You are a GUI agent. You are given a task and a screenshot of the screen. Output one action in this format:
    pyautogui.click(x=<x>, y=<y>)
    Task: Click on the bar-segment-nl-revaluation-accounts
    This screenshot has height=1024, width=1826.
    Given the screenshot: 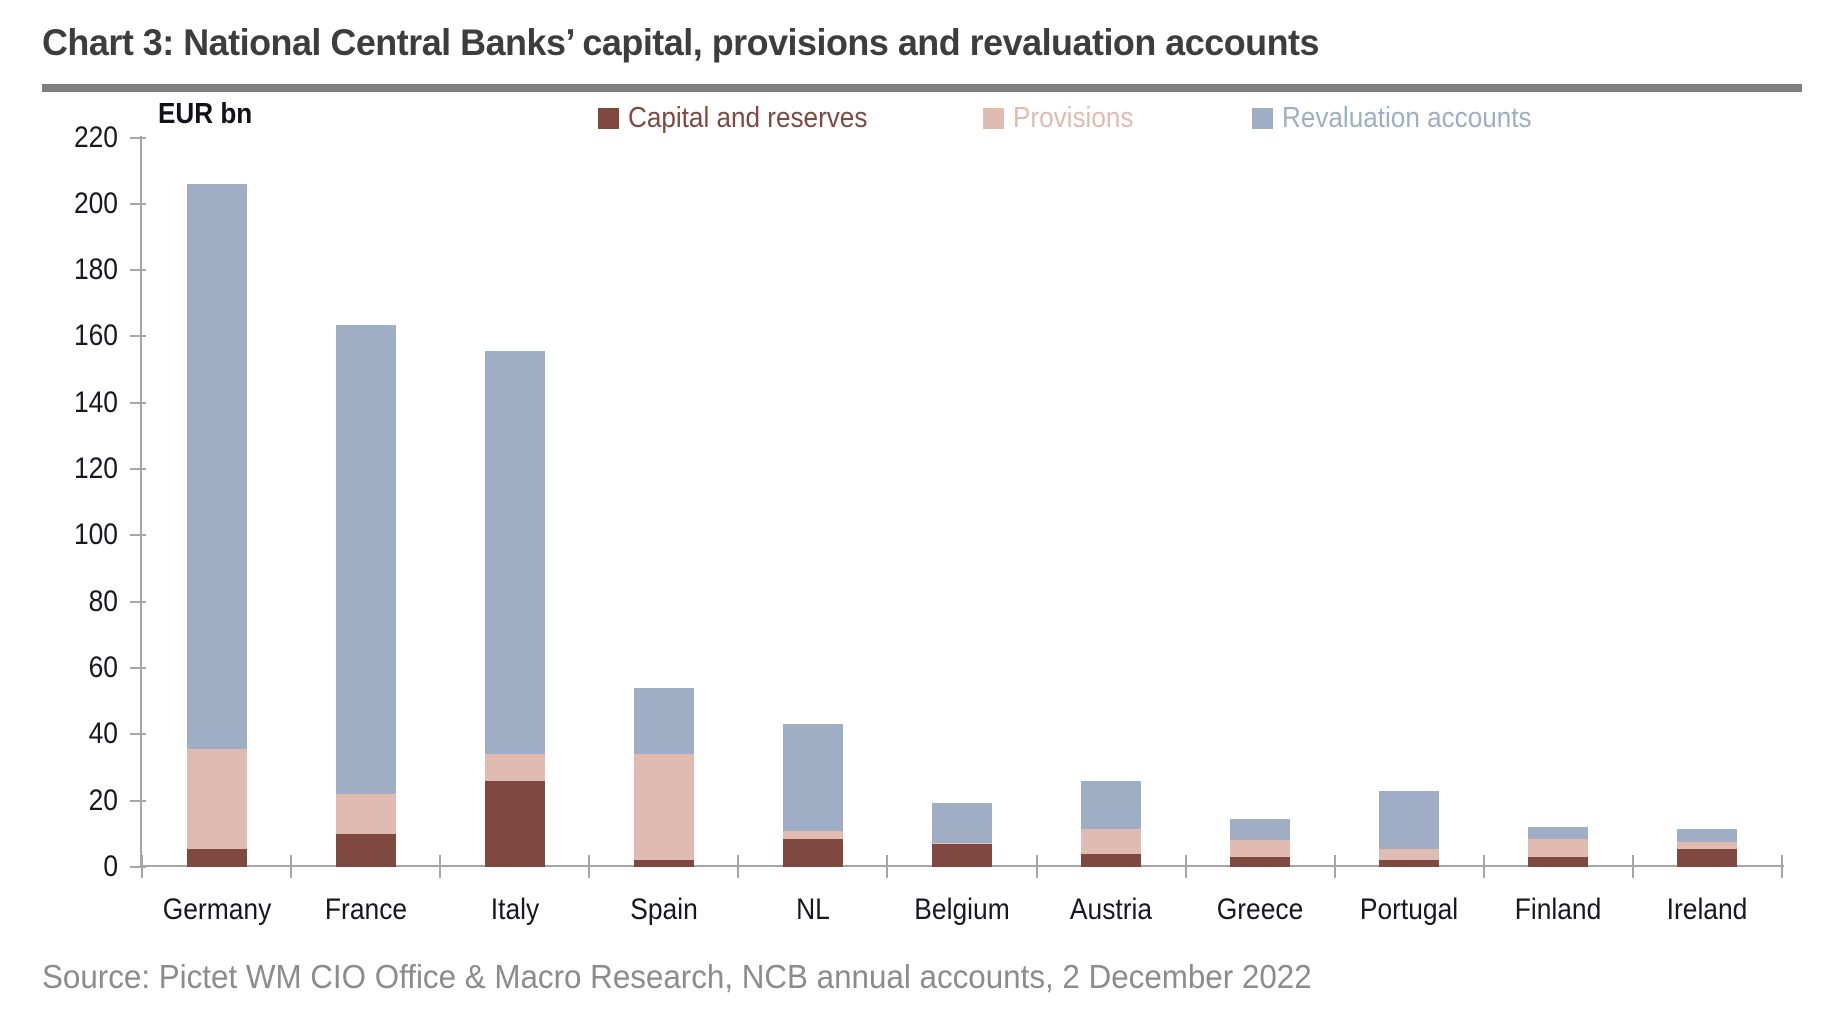 What is the action you would take?
    pyautogui.click(x=812, y=777)
    